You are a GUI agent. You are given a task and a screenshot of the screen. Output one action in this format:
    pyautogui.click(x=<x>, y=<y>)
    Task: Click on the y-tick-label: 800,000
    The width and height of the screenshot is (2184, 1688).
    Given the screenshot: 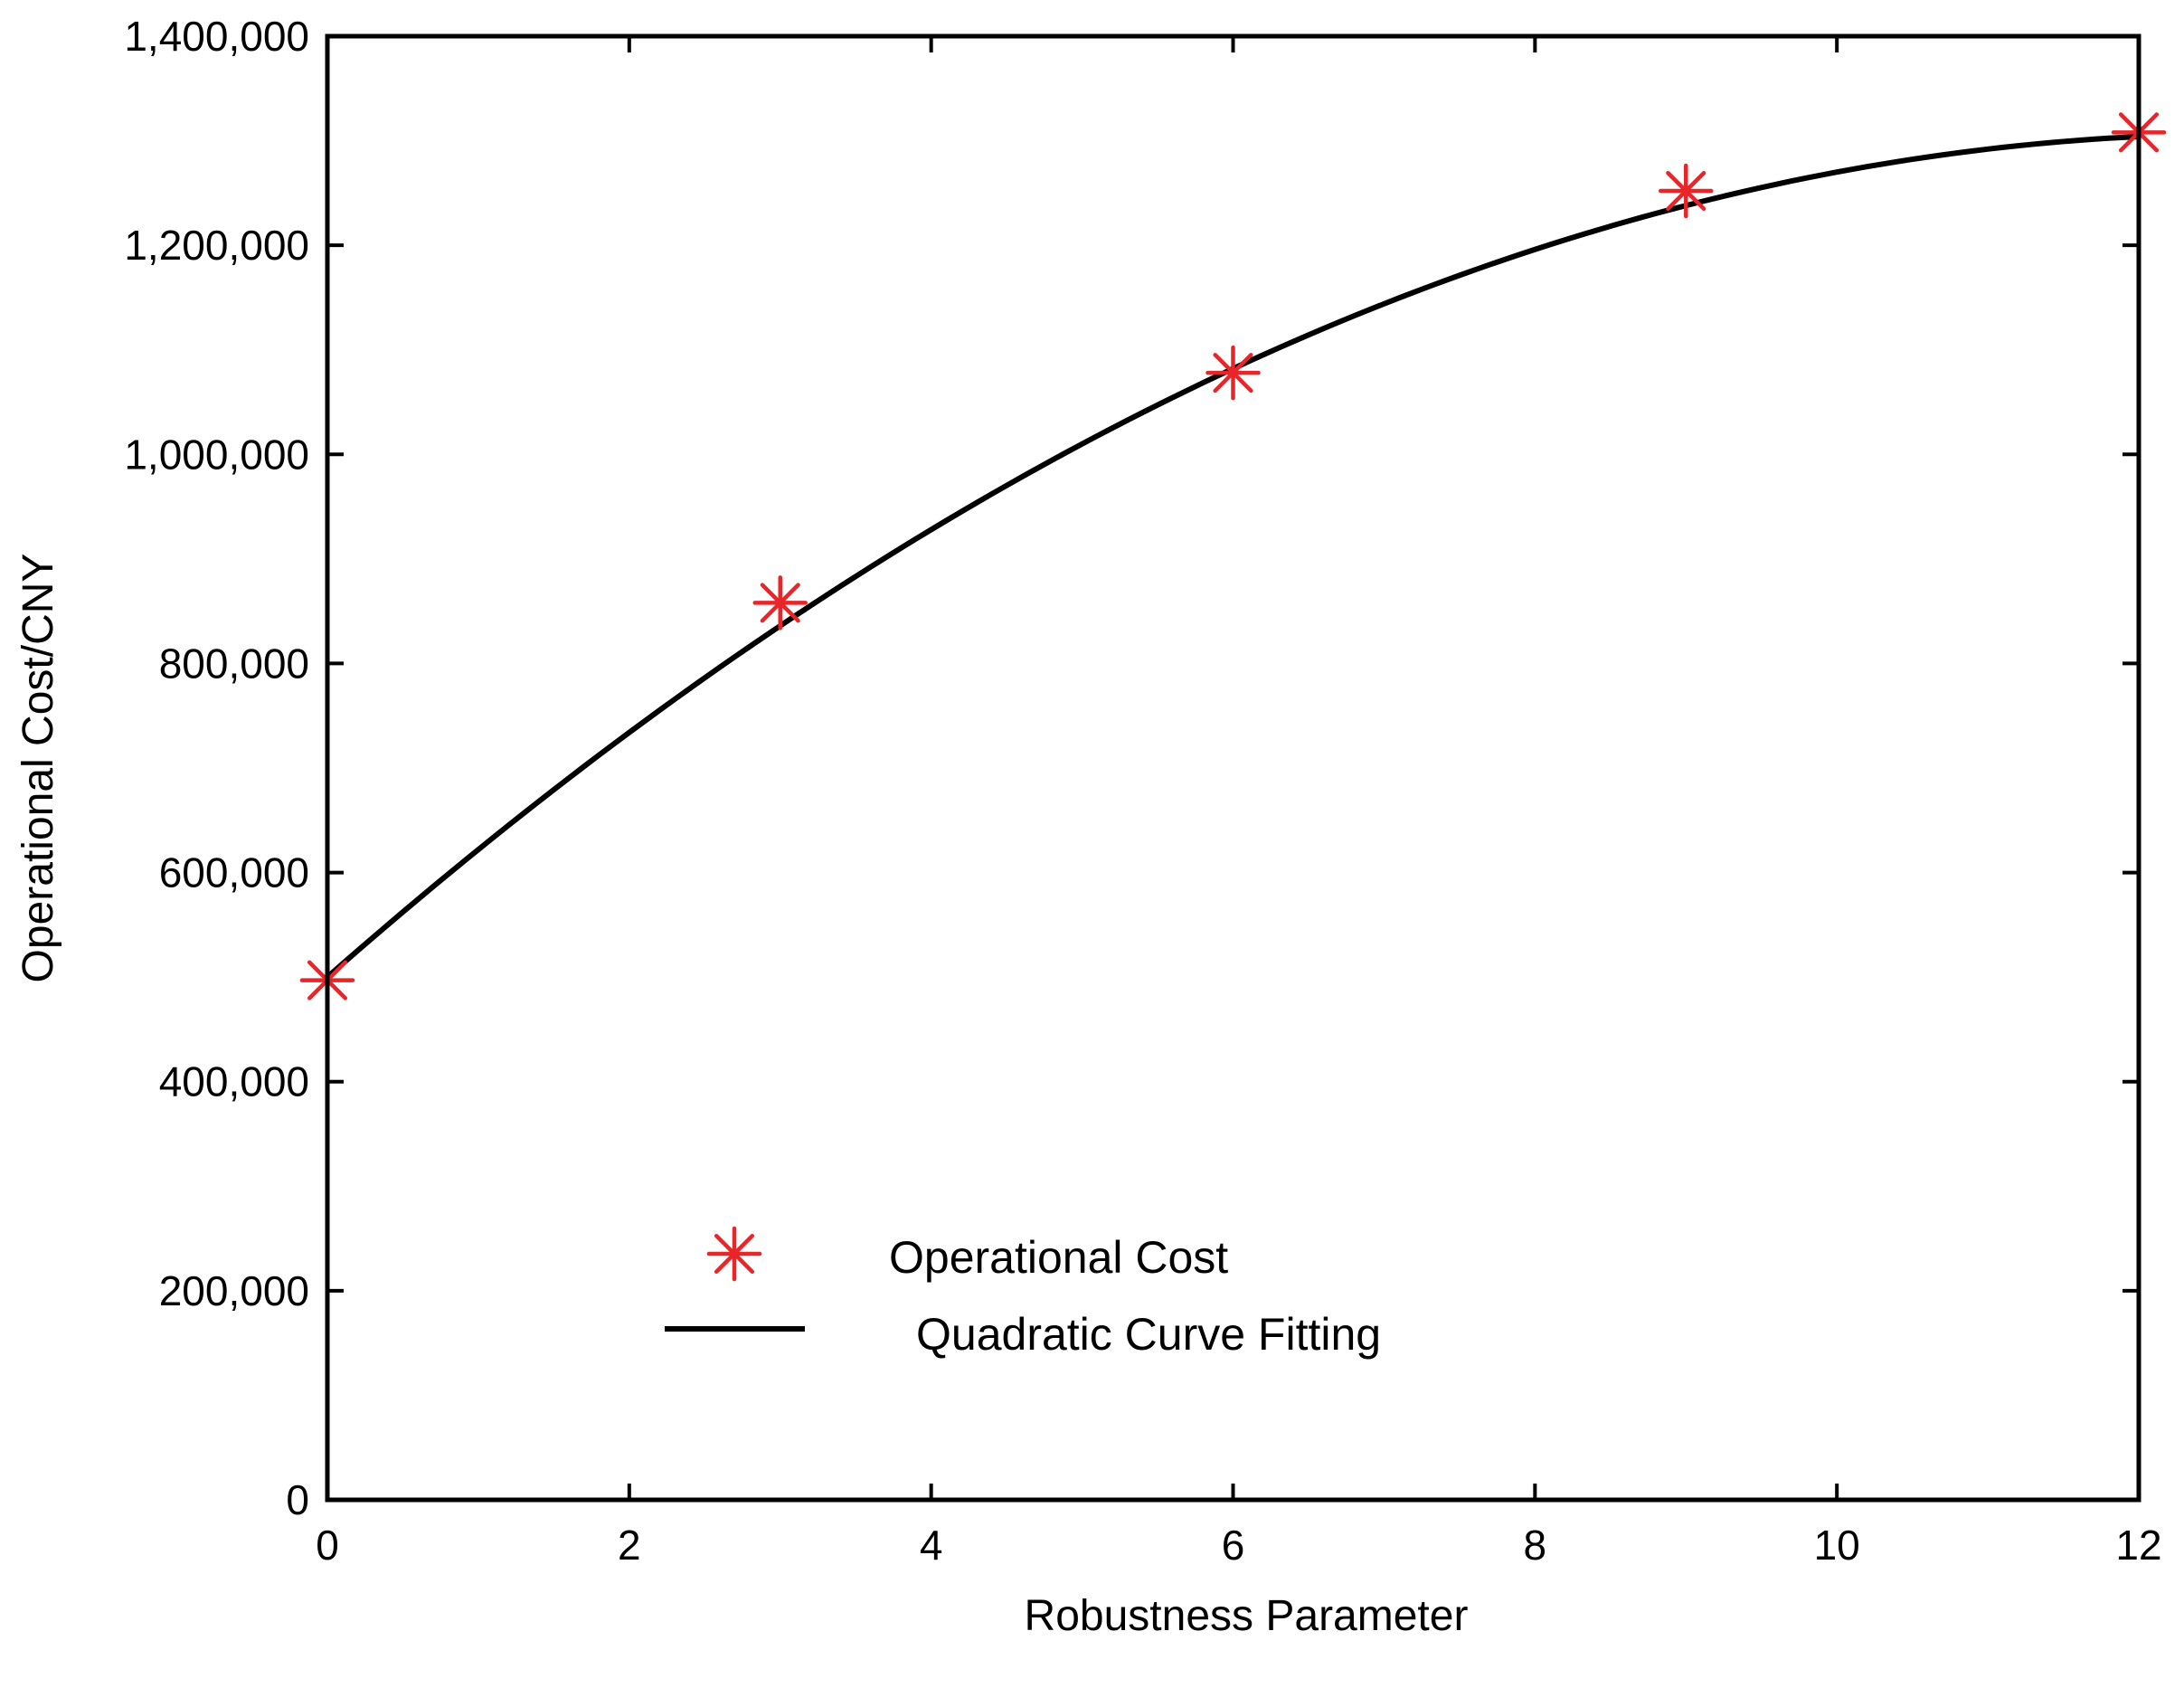 What is the action you would take?
    pyautogui.click(x=234, y=663)
    